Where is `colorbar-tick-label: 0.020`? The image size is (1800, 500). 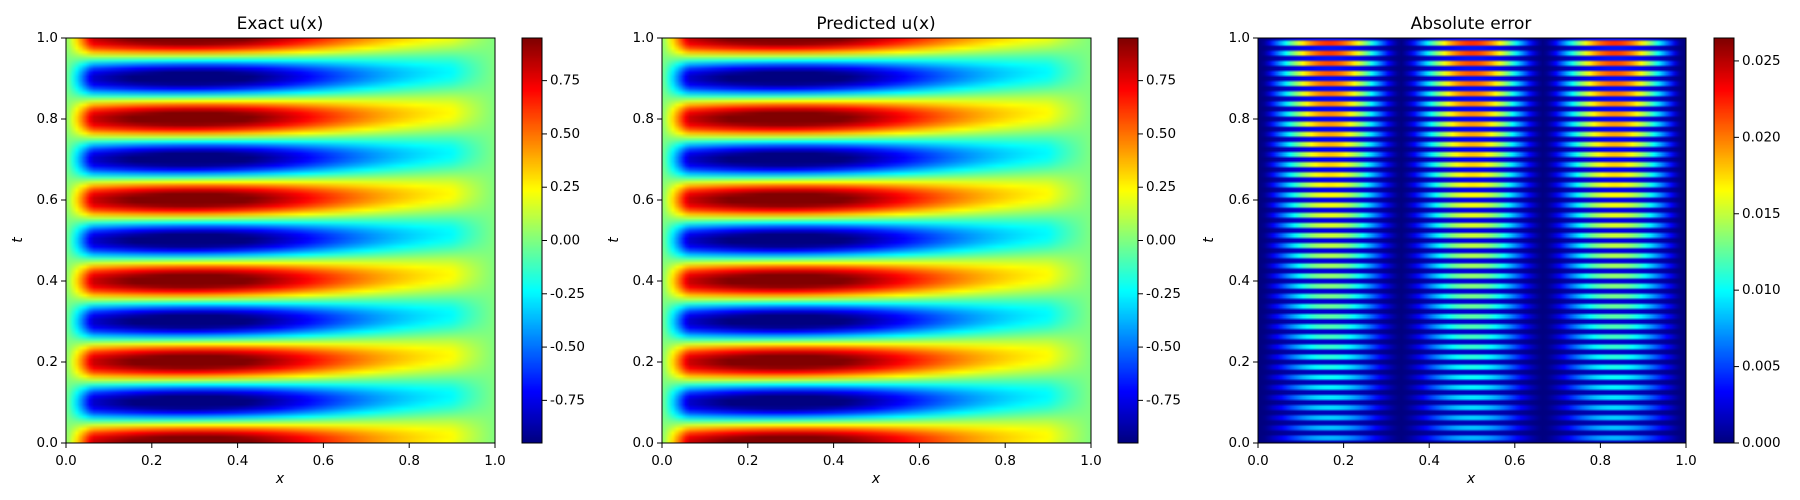
colorbar-tick-label: 0.020 is located at coordinates (1761, 137).